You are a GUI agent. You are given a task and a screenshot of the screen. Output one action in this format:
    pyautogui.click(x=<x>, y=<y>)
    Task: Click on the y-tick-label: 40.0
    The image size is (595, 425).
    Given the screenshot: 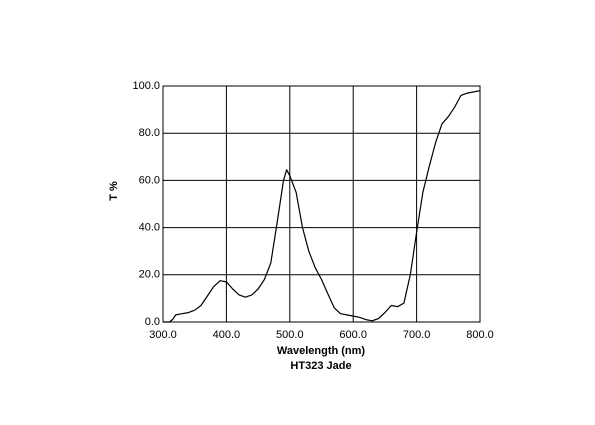 What is the action you would take?
    pyautogui.click(x=149, y=228)
    